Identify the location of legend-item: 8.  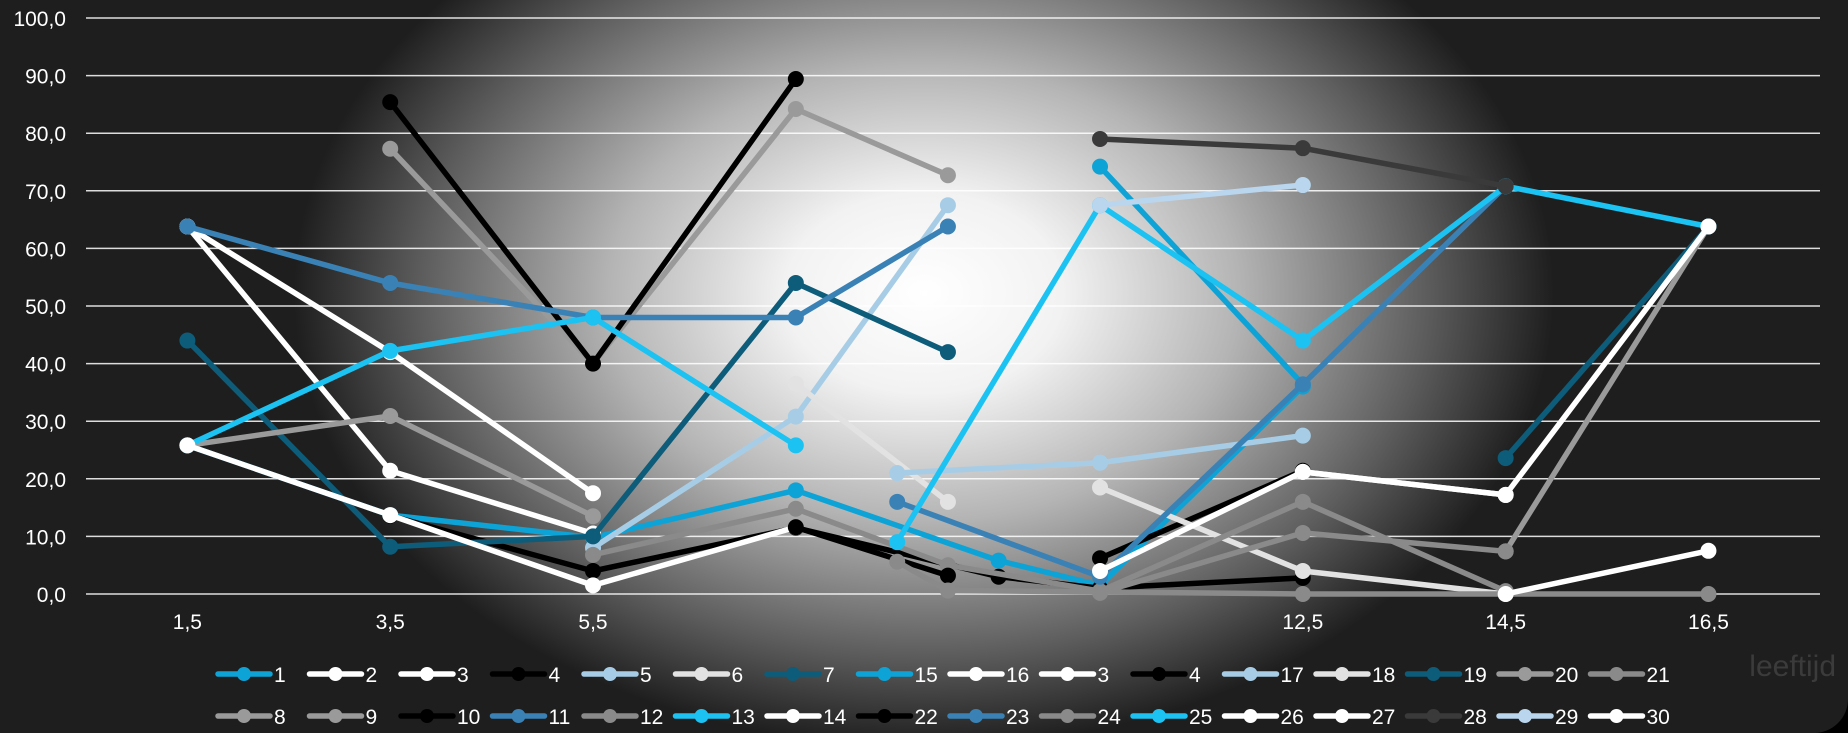
(250, 717).